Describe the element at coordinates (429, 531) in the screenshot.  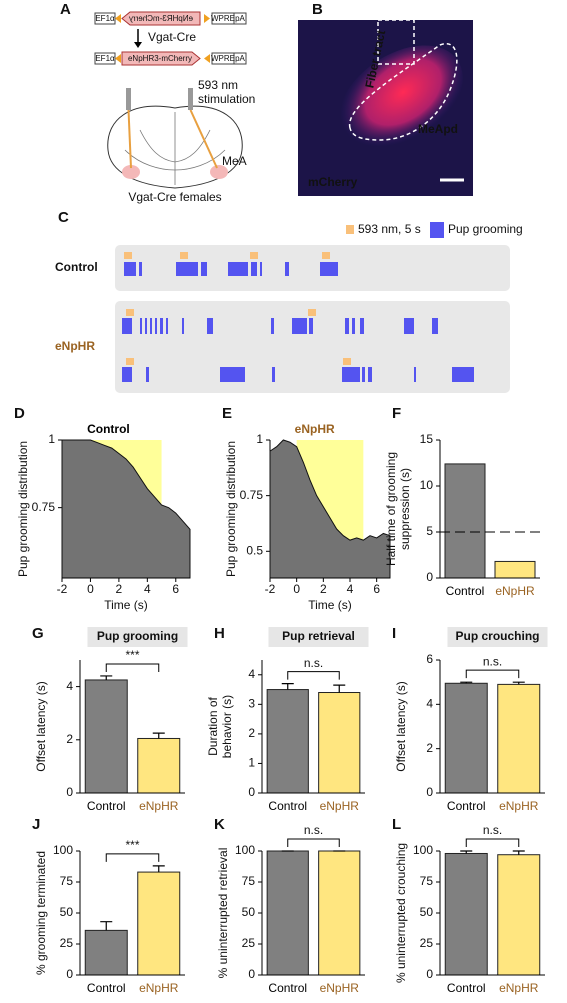
I see `y-tick-label: 5` at that location.